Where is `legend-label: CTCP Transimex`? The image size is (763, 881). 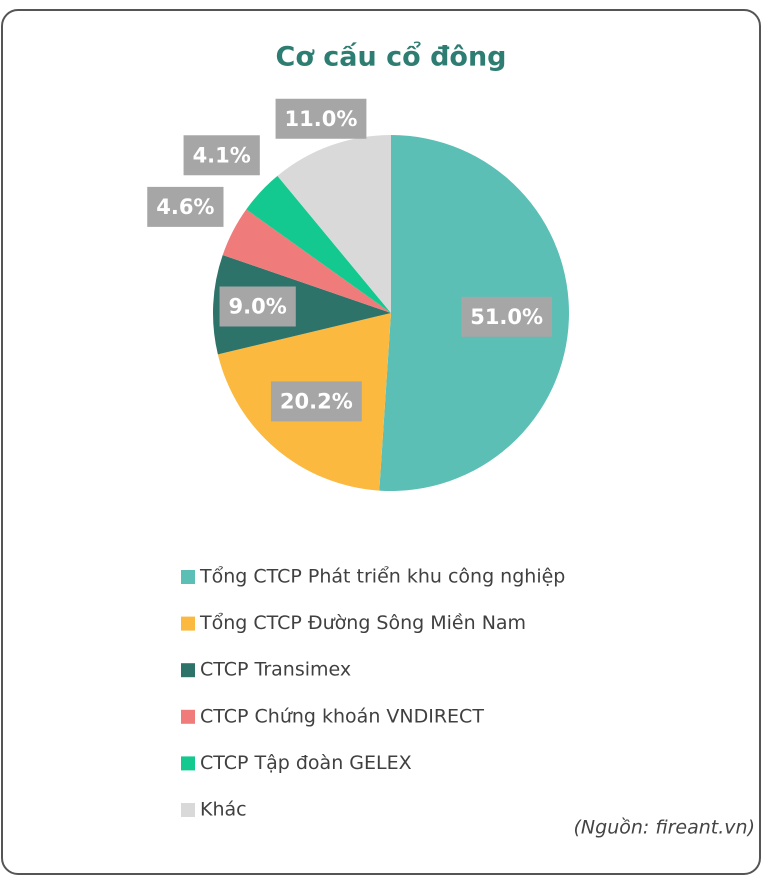 legend-label: CTCP Transimex is located at coordinates (275, 670).